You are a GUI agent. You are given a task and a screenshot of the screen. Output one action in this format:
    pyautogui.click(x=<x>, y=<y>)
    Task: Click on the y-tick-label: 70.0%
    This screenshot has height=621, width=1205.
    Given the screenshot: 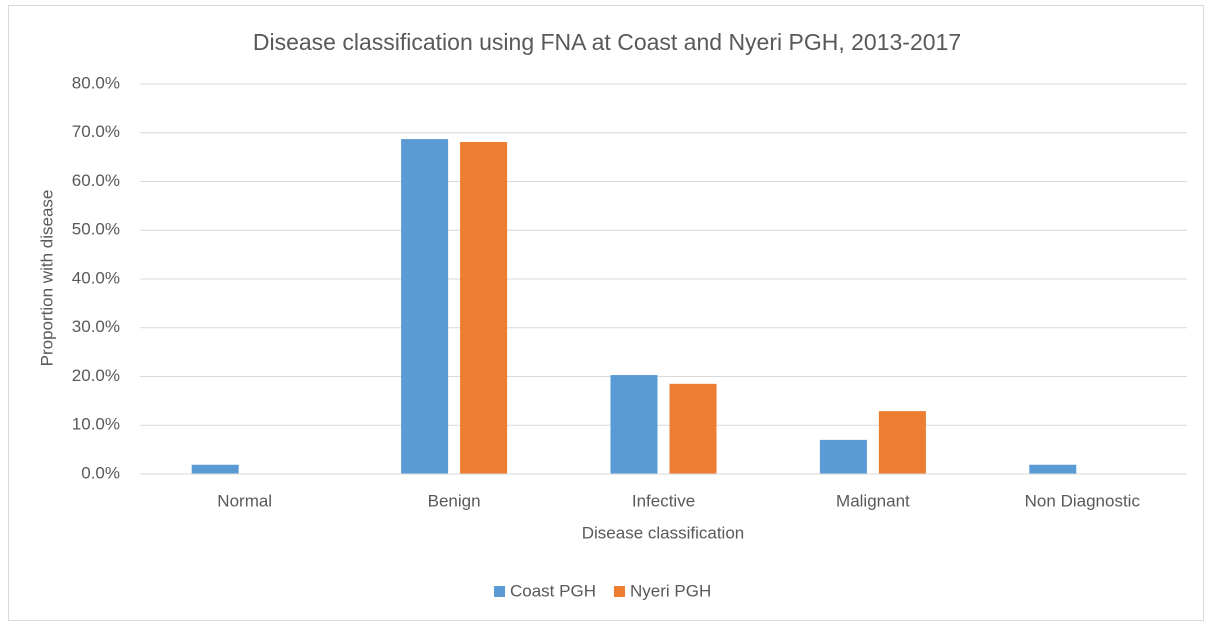 What is the action you would take?
    pyautogui.click(x=96, y=131)
    